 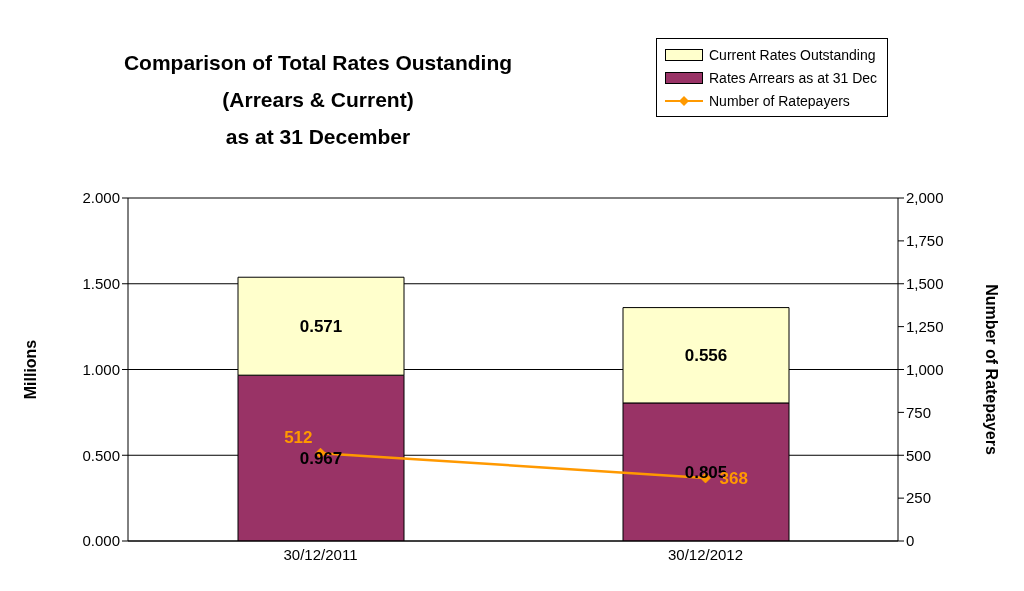 What do you see at coordinates (793, 77) in the screenshot?
I see `legend-label: Rates Arrears as at 31 Dec` at bounding box center [793, 77].